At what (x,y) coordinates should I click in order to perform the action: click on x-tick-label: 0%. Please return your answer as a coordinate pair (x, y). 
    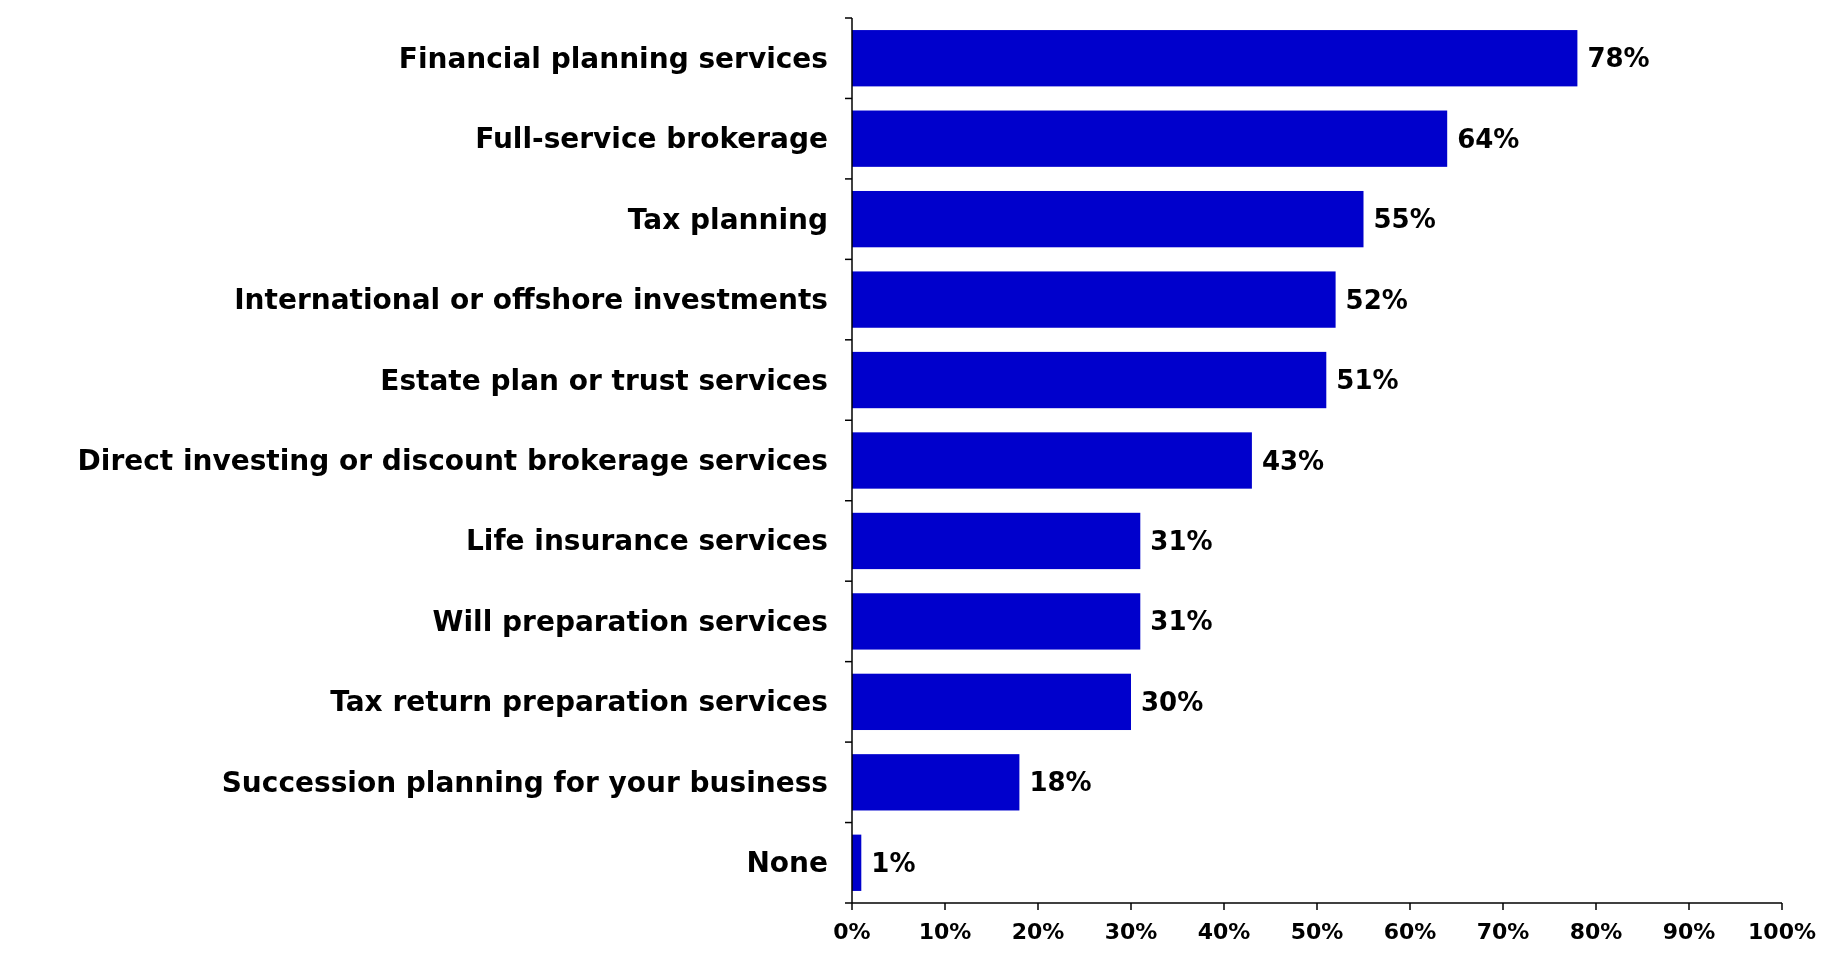
    Looking at the image, I should click on (852, 931).